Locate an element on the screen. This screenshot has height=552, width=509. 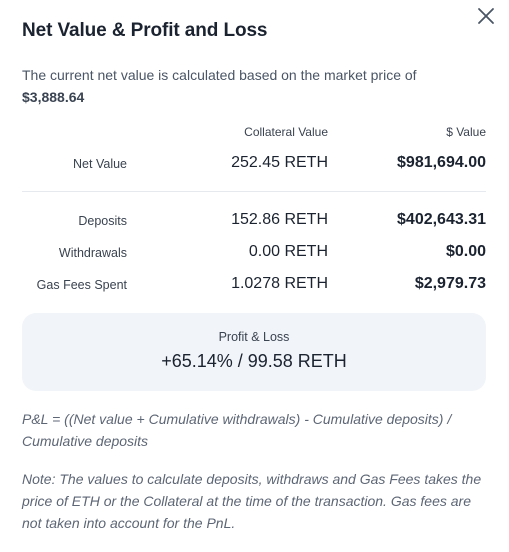
gas-fees-collateral: 1.0278 RETH is located at coordinates (279, 283).